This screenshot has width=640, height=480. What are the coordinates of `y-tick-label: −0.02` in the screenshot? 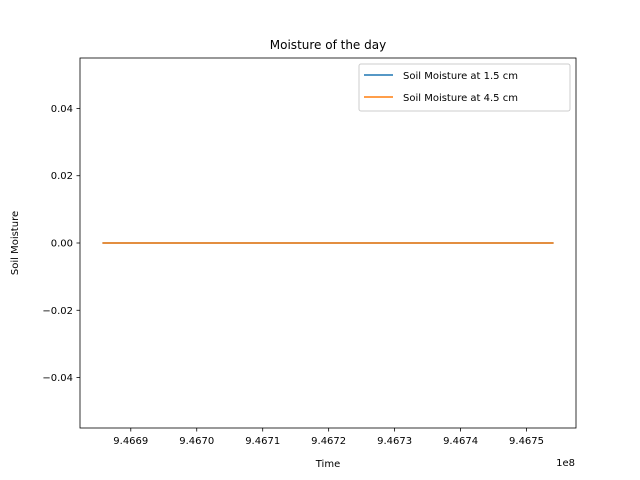 It's located at (57, 311).